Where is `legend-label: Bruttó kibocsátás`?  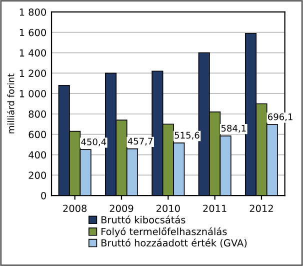
legend-label: Bruttó kibocsátás is located at coordinates (144, 220).